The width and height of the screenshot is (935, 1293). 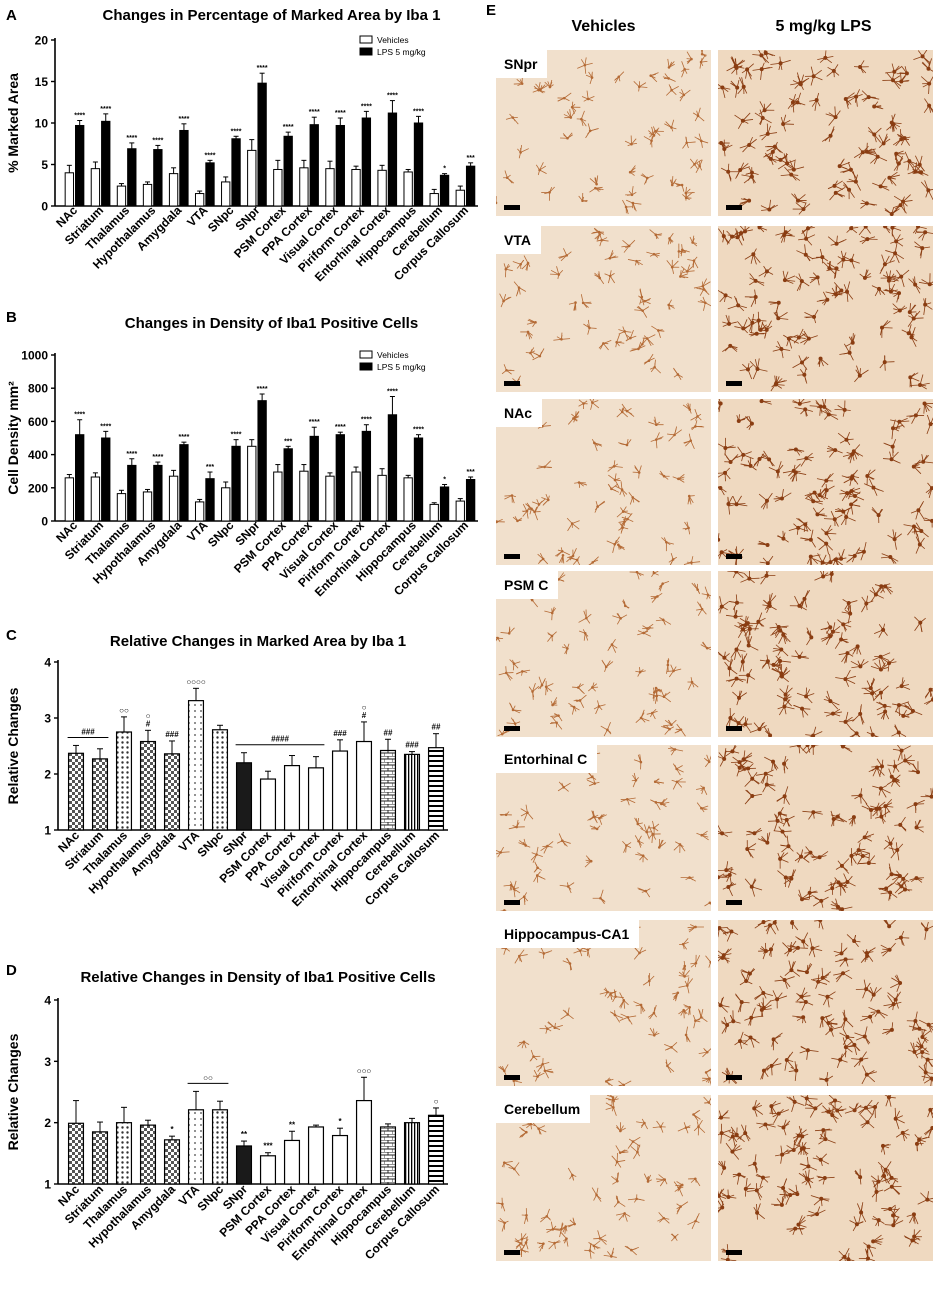 I want to click on y-axis-label: Relative Changes, so click(x=13, y=745).